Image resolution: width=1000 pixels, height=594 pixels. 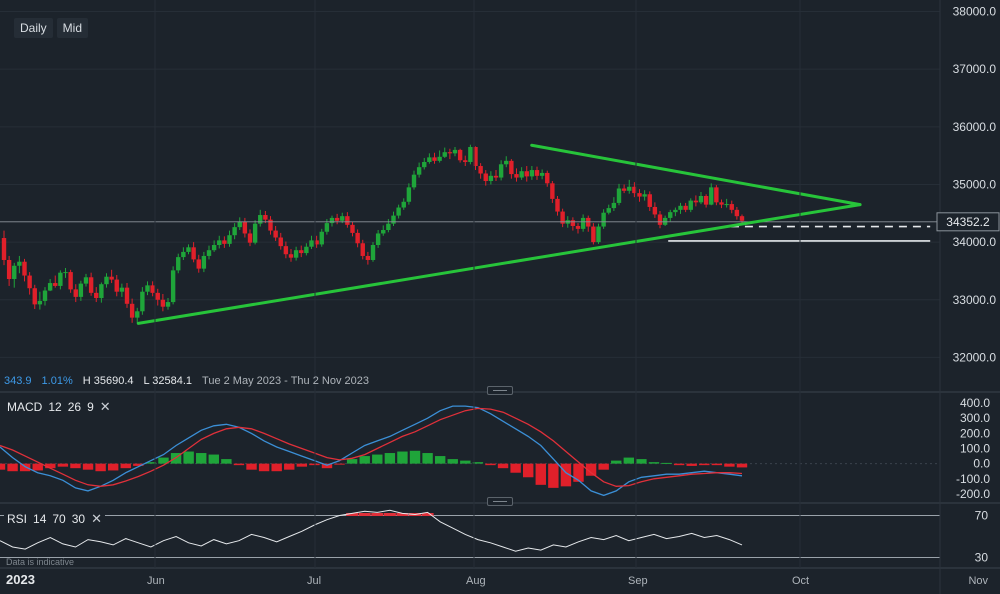 I want to click on change-percent: 1.01%, so click(x=57, y=381).